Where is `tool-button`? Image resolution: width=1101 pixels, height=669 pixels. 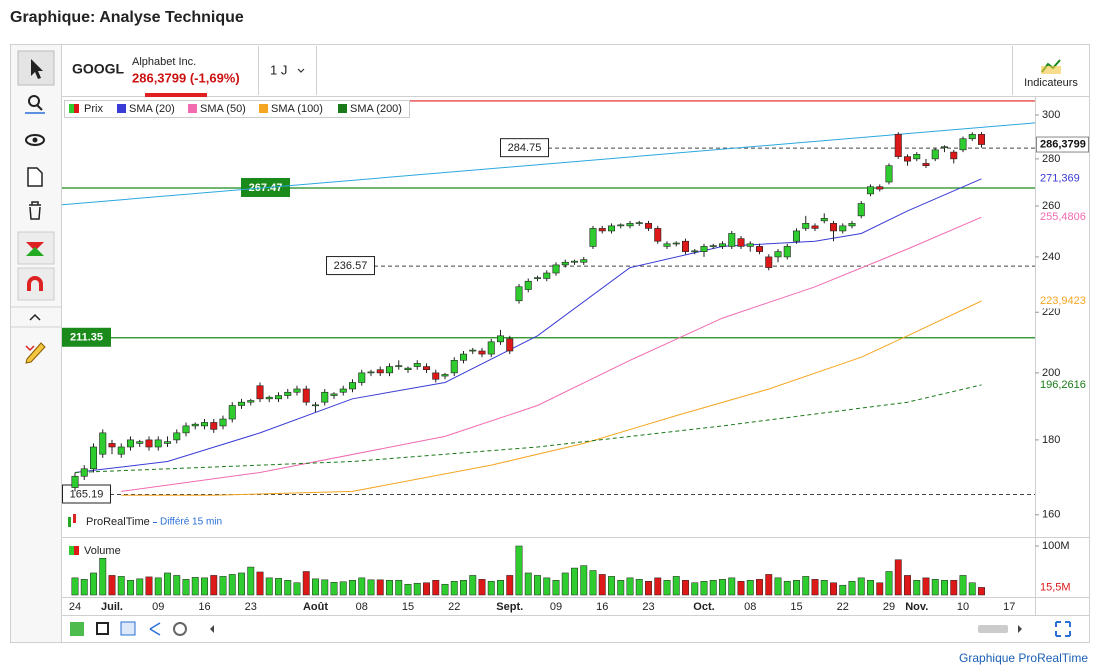
tool-button is located at coordinates (77, 629).